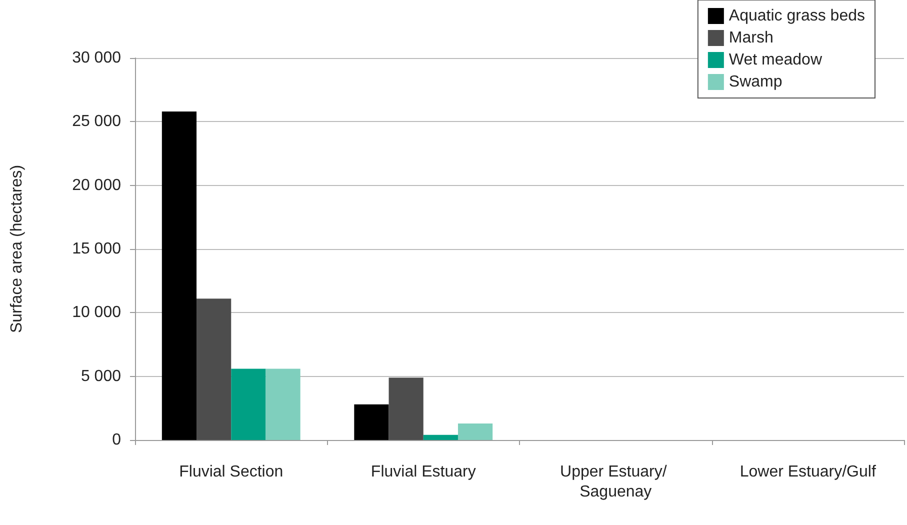 The image size is (907, 525). What do you see at coordinates (117, 440) in the screenshot?
I see `y-tick-label: 0` at bounding box center [117, 440].